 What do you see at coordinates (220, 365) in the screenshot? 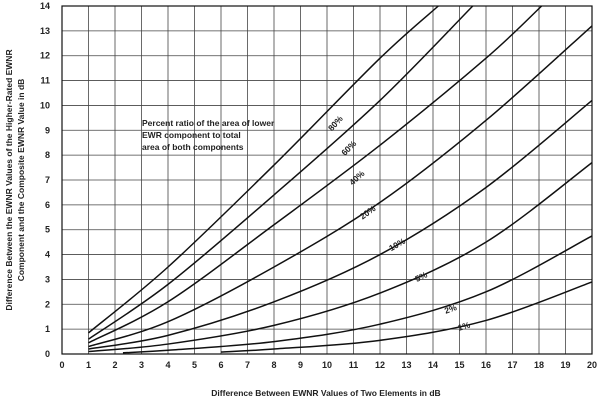
I see `x-tick-label: 6` at bounding box center [220, 365].